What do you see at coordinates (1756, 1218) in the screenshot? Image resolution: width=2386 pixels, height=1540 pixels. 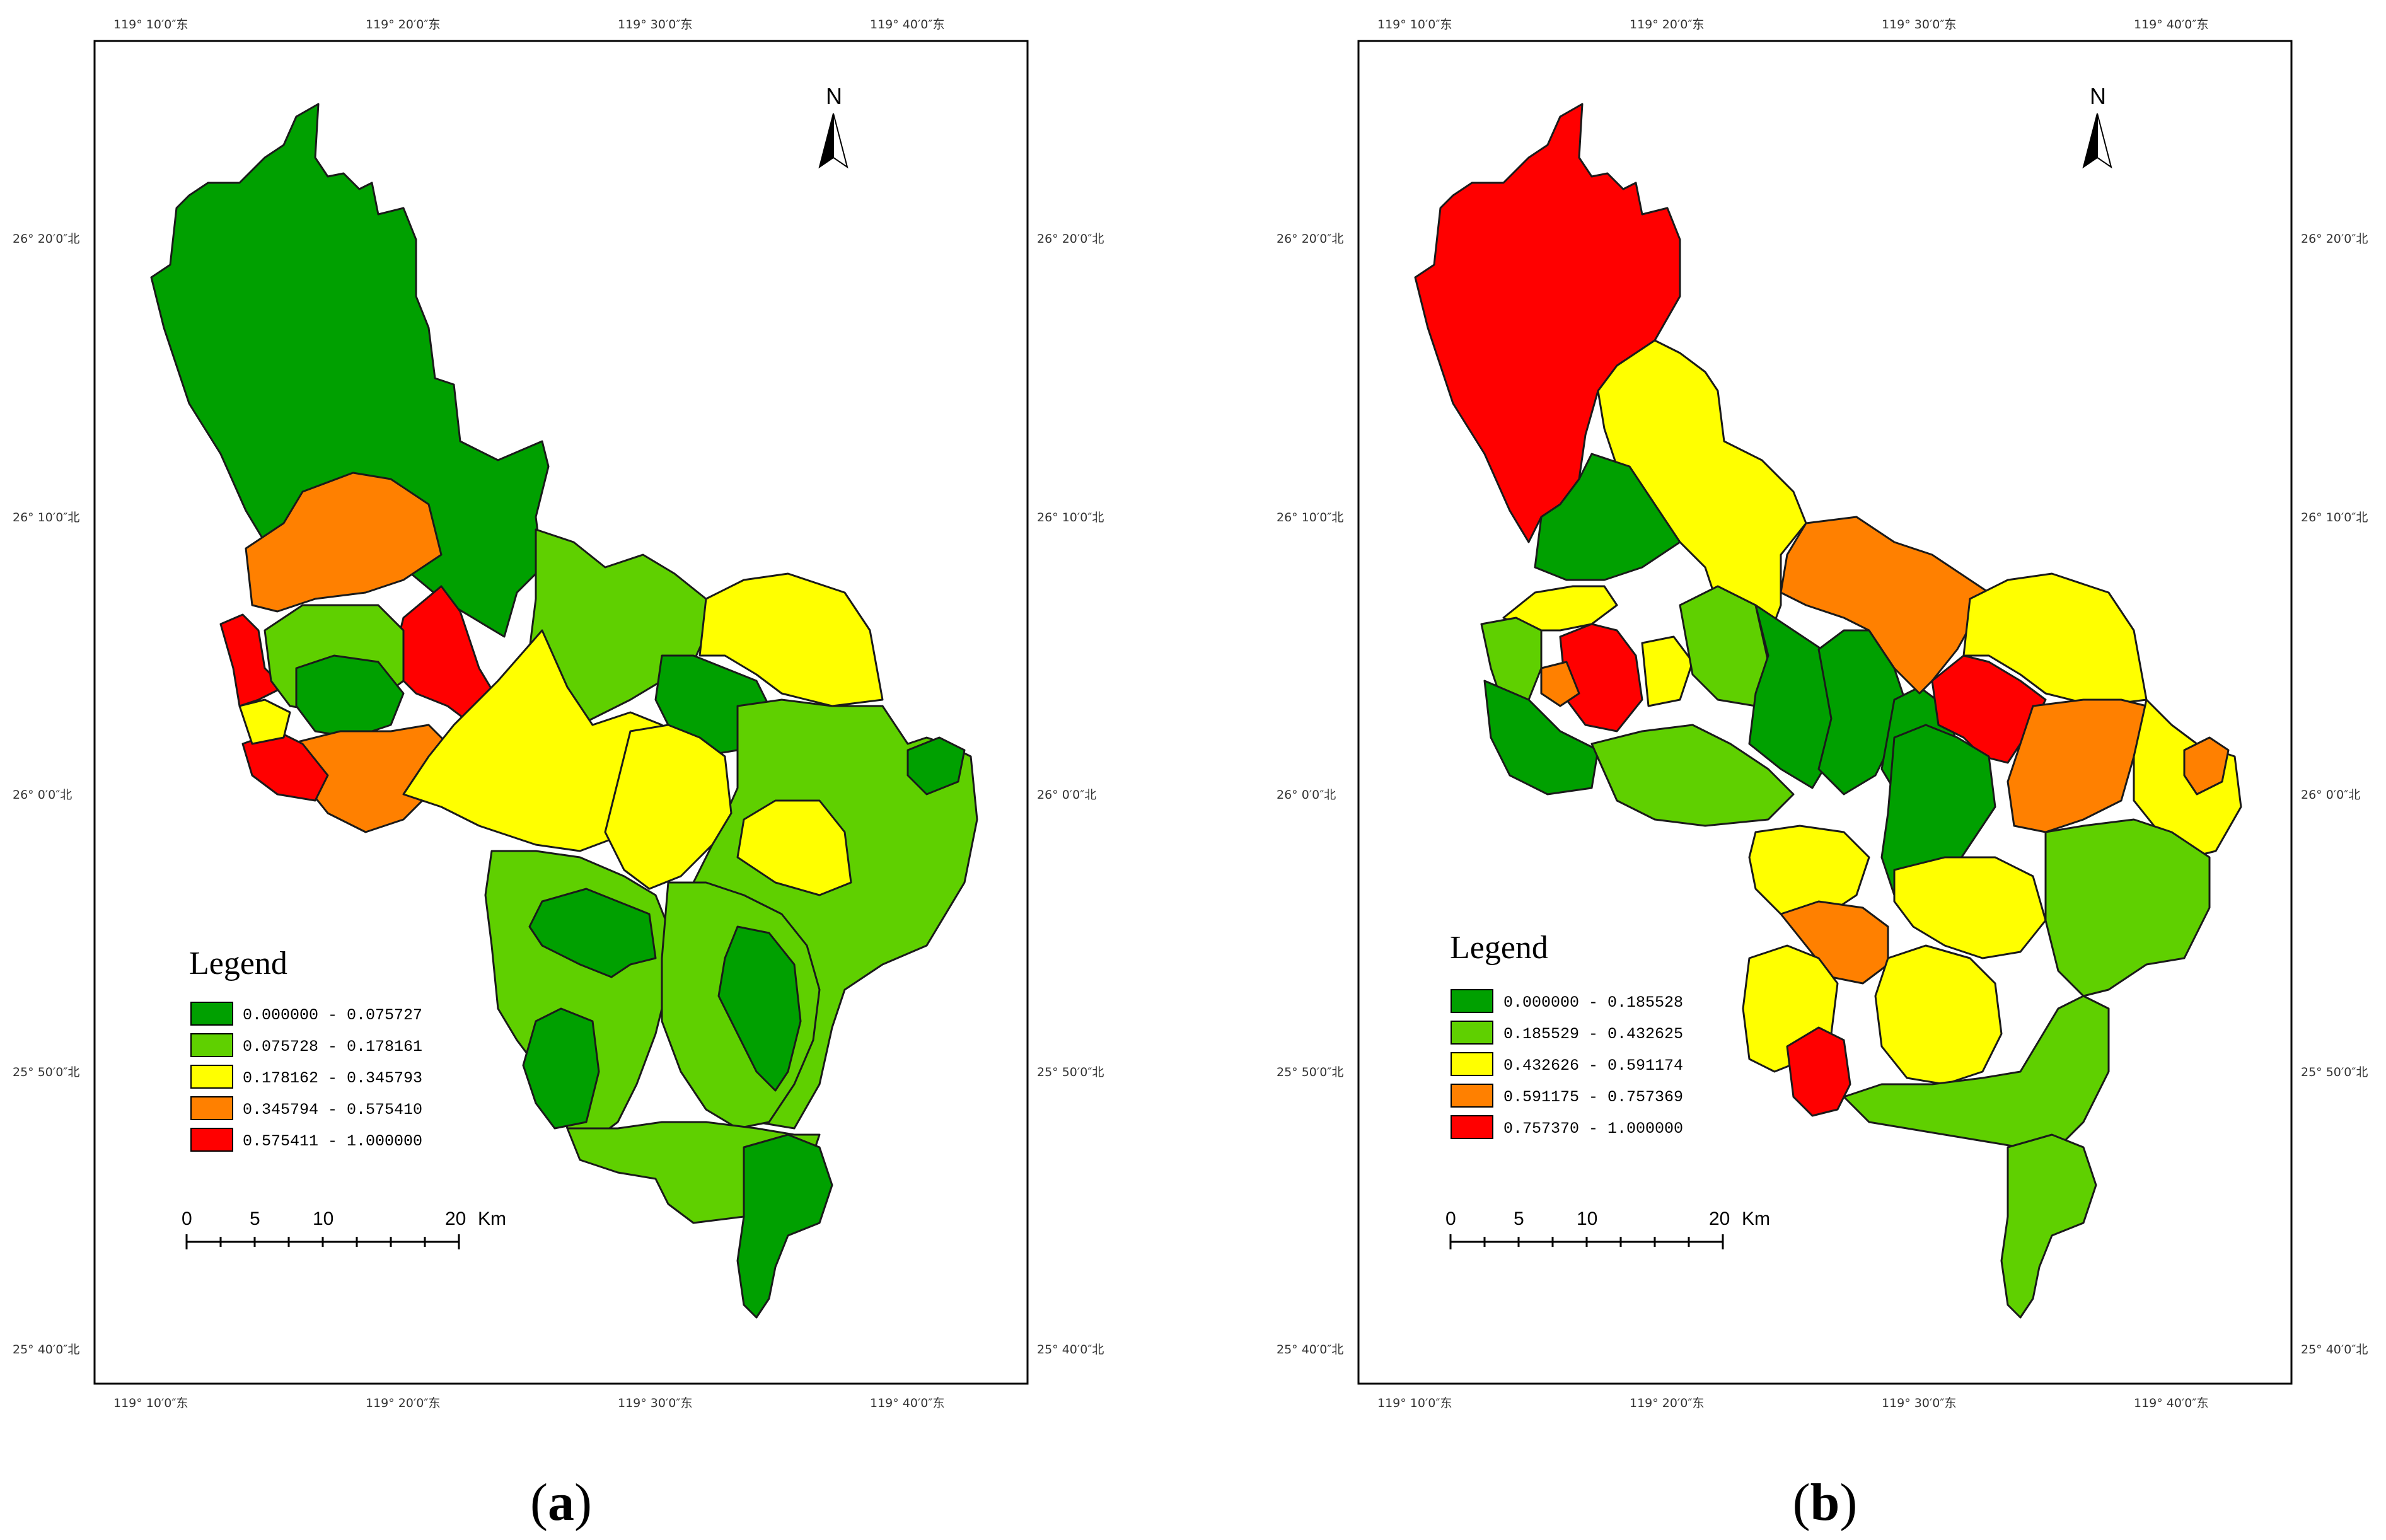 I see `scale-unit: Km` at bounding box center [1756, 1218].